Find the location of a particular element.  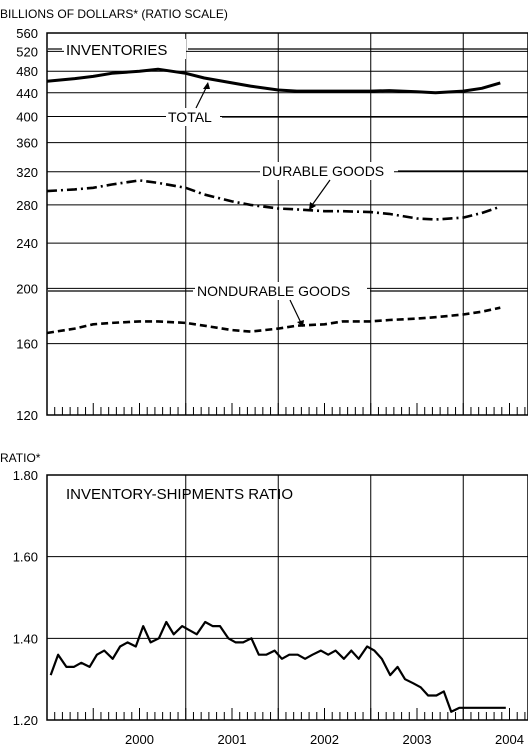

bottom-y-tick-labels: 1.20 1.40 1.60 1.80 is located at coordinates (25, 598).